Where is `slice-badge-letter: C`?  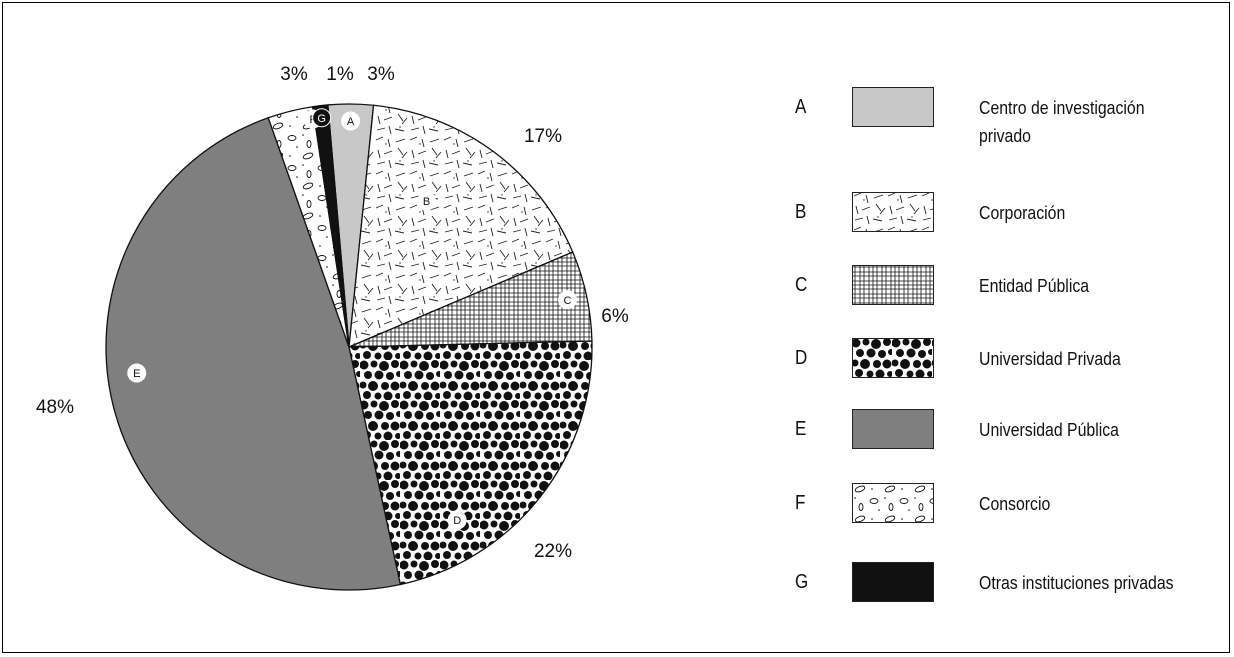 slice-badge-letter: C is located at coordinates (568, 301).